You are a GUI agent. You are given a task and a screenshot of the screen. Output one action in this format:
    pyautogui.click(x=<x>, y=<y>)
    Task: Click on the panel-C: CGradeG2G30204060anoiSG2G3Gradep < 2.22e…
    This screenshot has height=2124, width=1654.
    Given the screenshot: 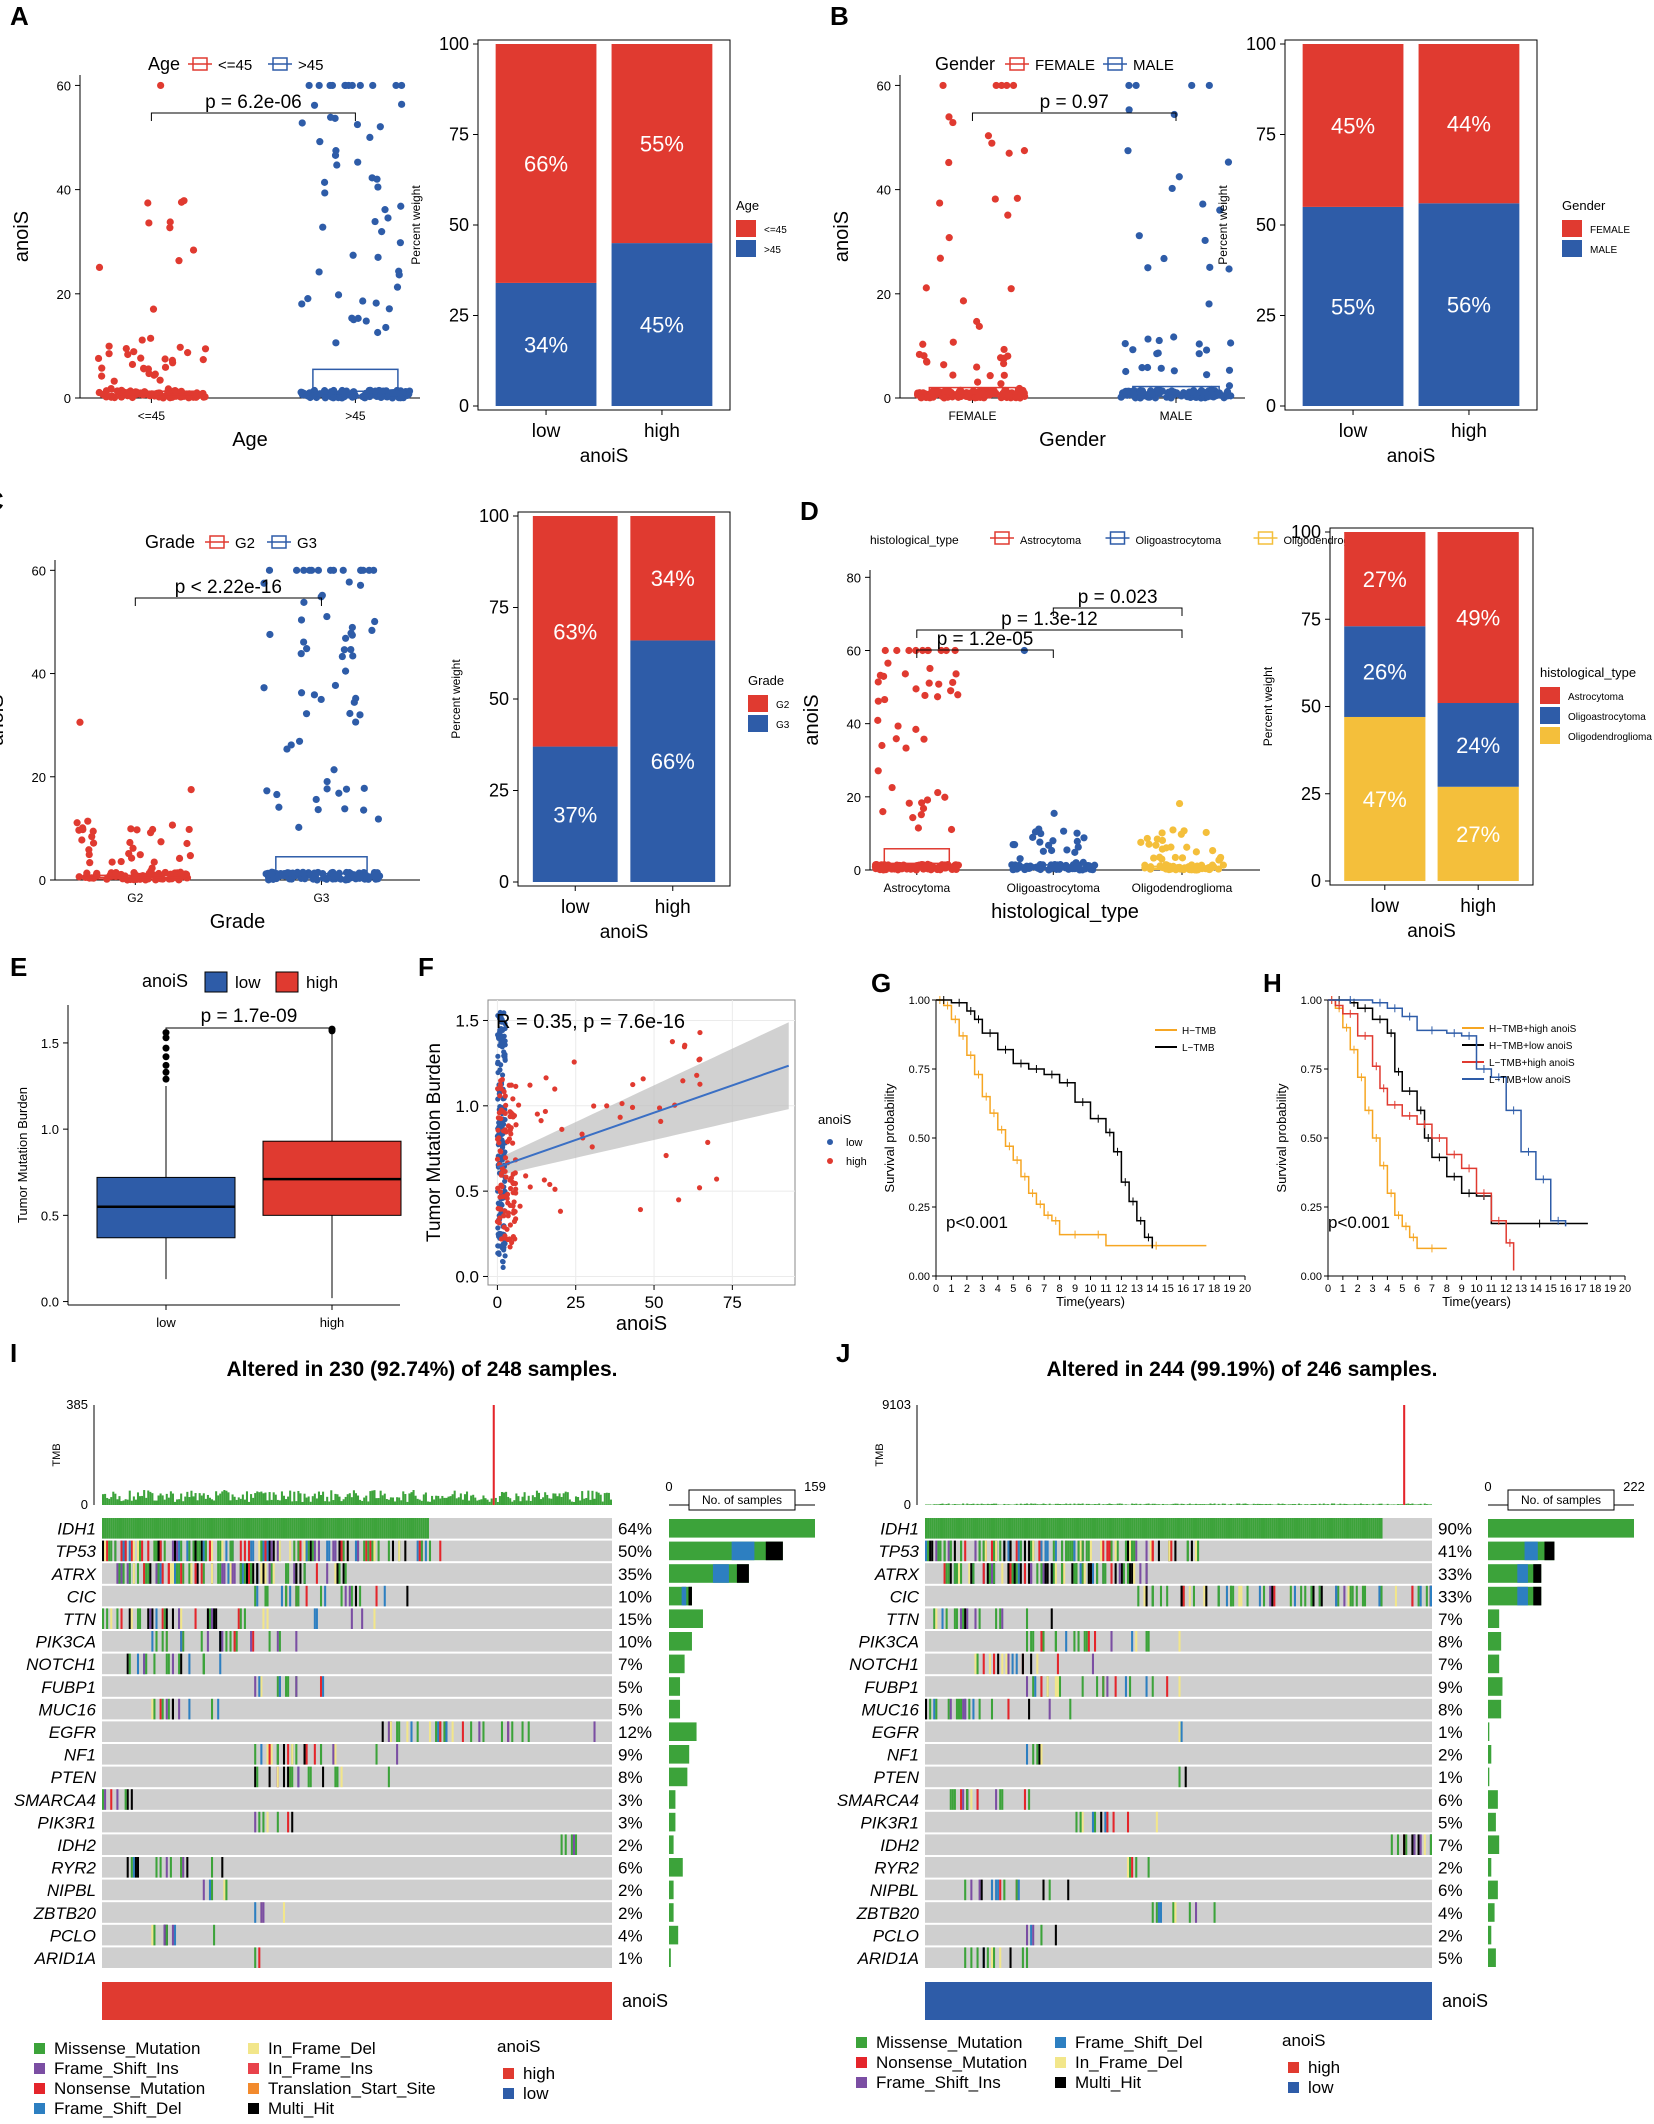 What is the action you would take?
    pyautogui.click(x=210, y=709)
    